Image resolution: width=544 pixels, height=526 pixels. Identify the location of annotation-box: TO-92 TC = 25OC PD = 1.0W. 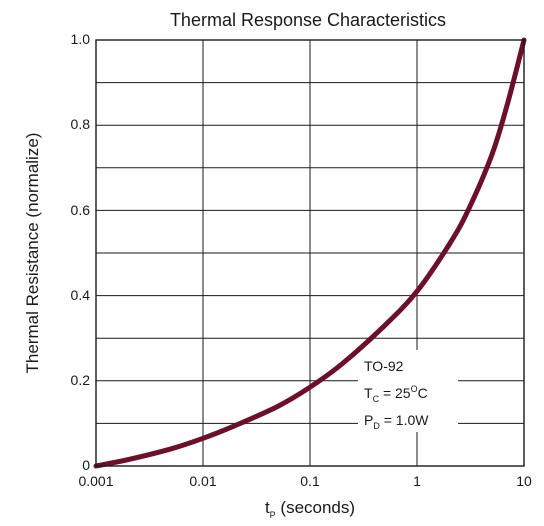
(408, 391).